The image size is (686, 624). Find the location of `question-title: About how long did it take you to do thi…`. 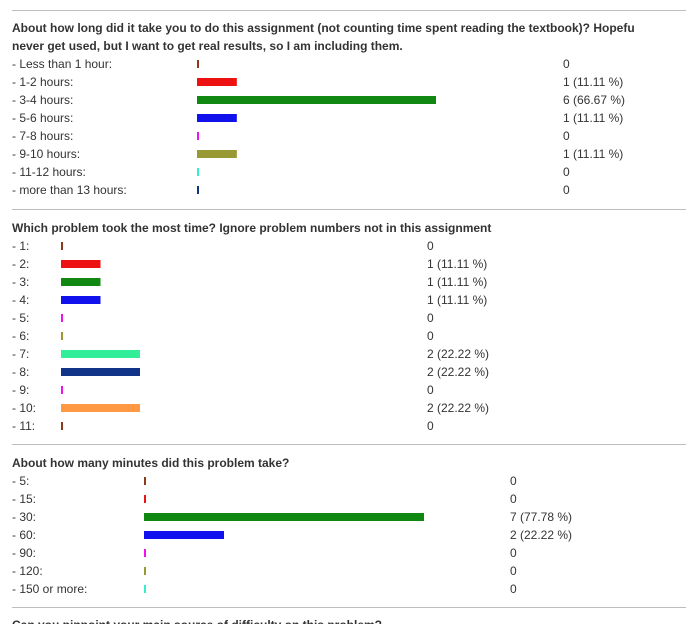

question-title: About how long did it take you to do thi… is located at coordinates (323, 28).